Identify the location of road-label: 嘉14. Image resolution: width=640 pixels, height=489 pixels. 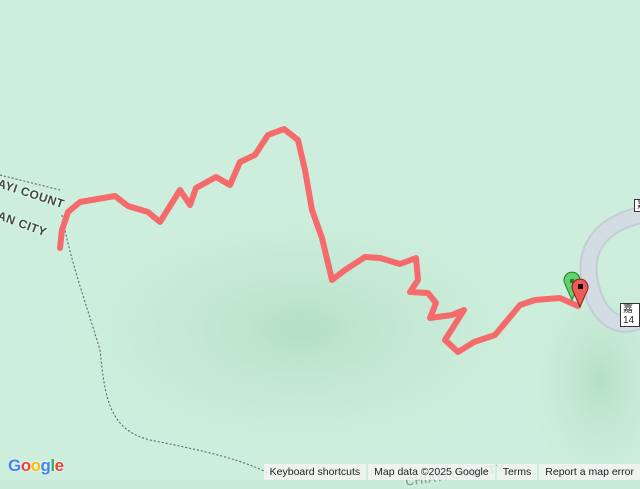
(630, 315).